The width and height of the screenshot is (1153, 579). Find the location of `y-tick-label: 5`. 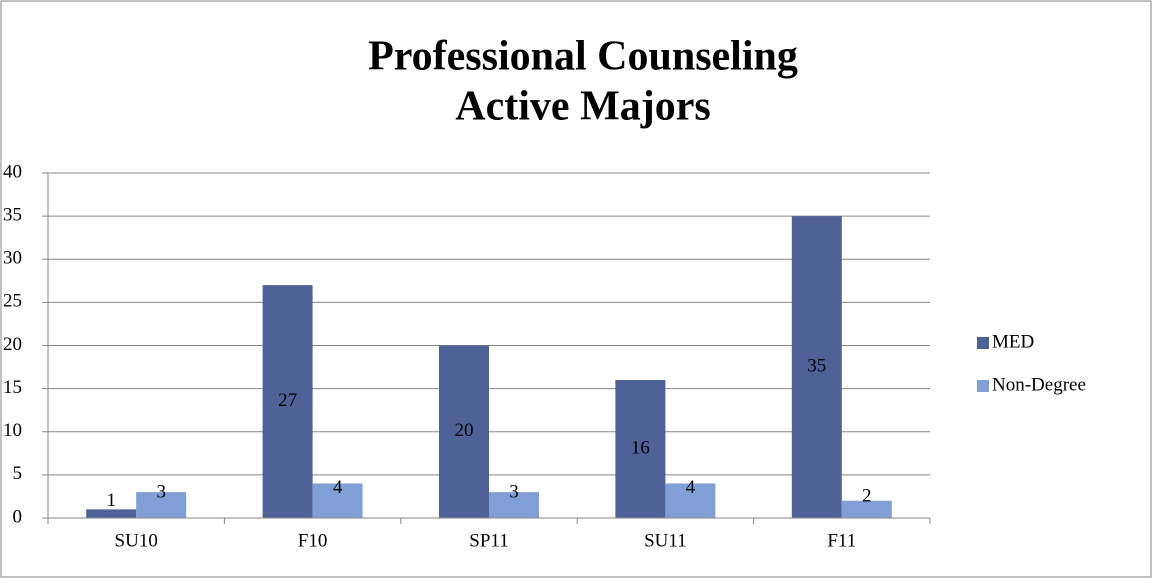

y-tick-label: 5 is located at coordinates (18, 473).